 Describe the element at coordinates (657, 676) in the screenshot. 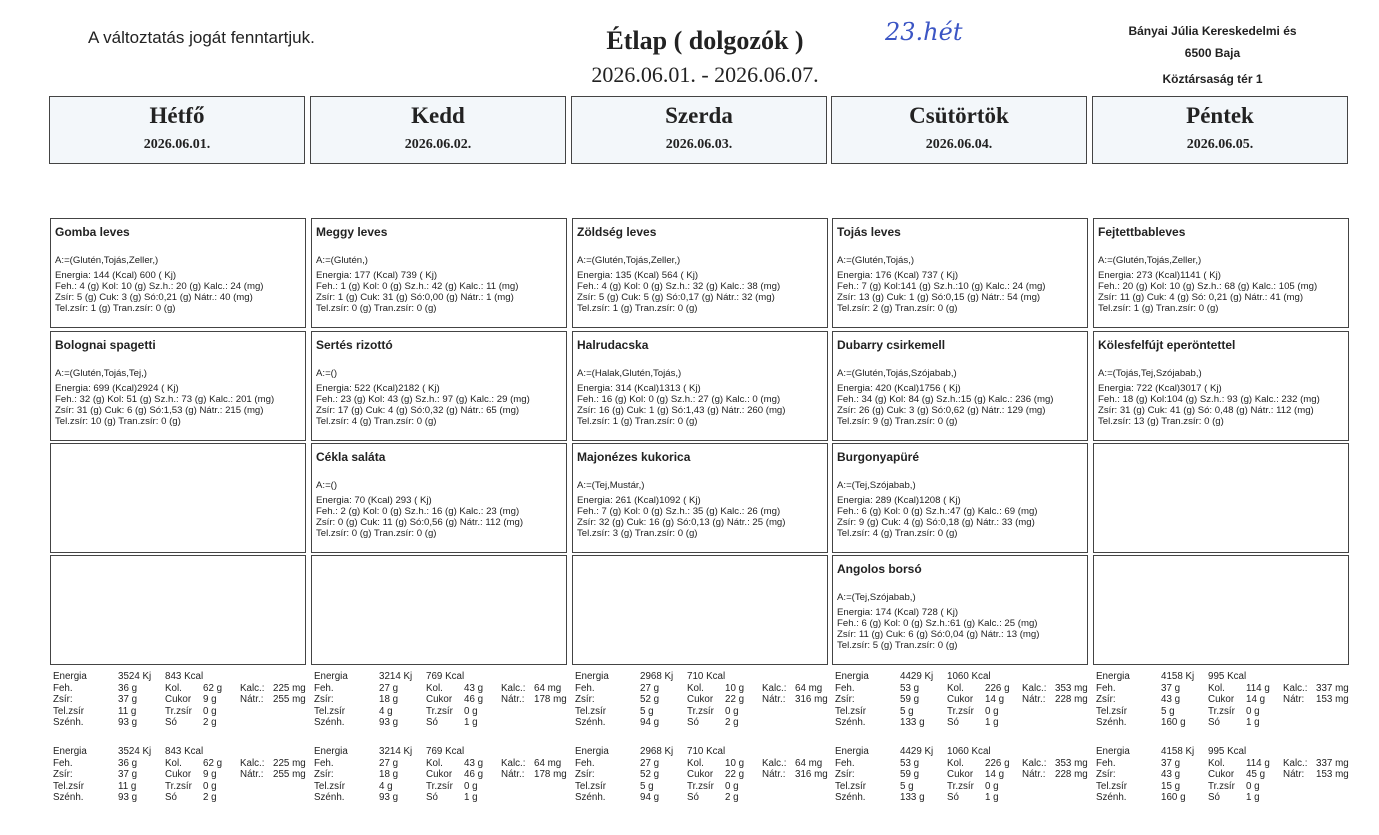

I see `summary-item: 2968 Kj` at that location.